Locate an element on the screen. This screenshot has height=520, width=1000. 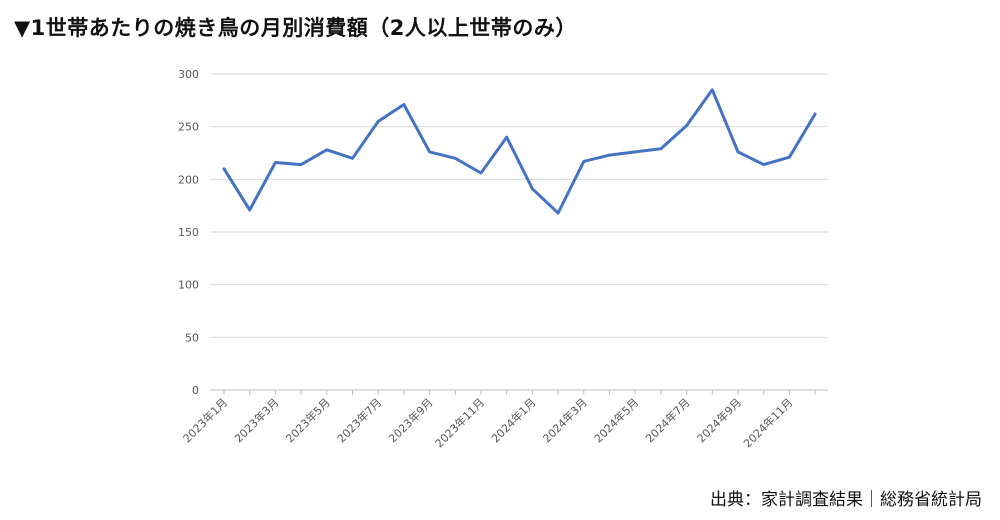
x-tick-label: 2024年3月 is located at coordinates (565, 420).